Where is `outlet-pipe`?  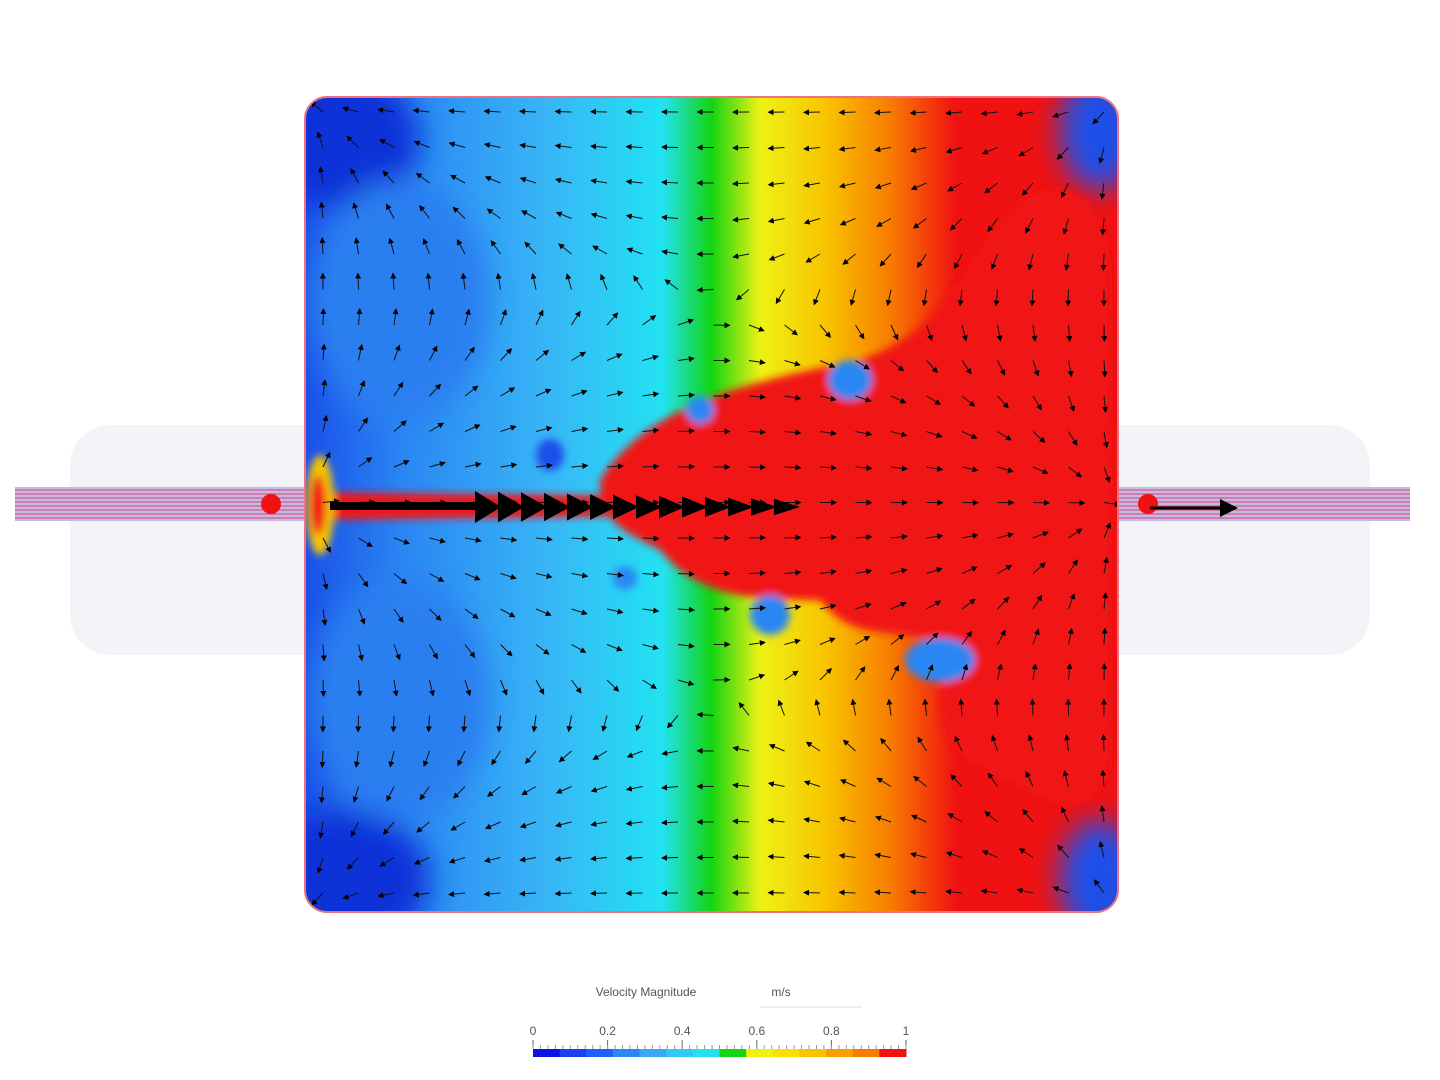
outlet-pipe is located at coordinates (1264, 504).